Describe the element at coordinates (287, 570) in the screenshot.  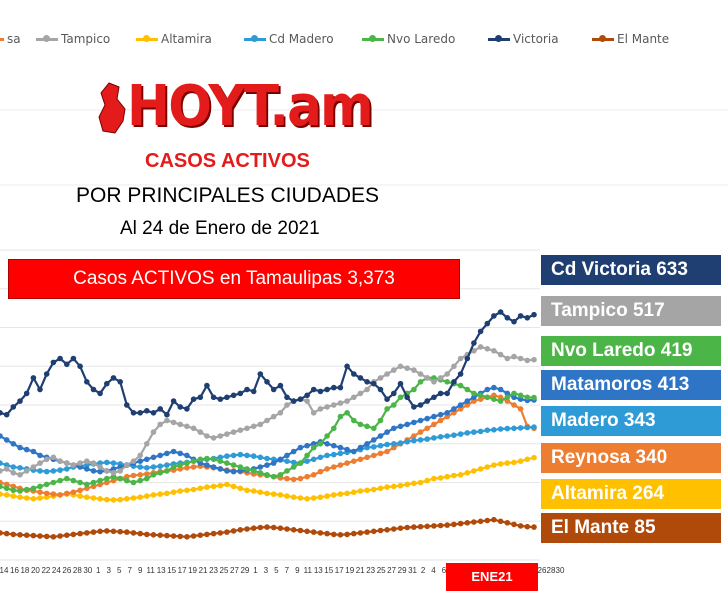
I see `x-tick-label: 7` at that location.